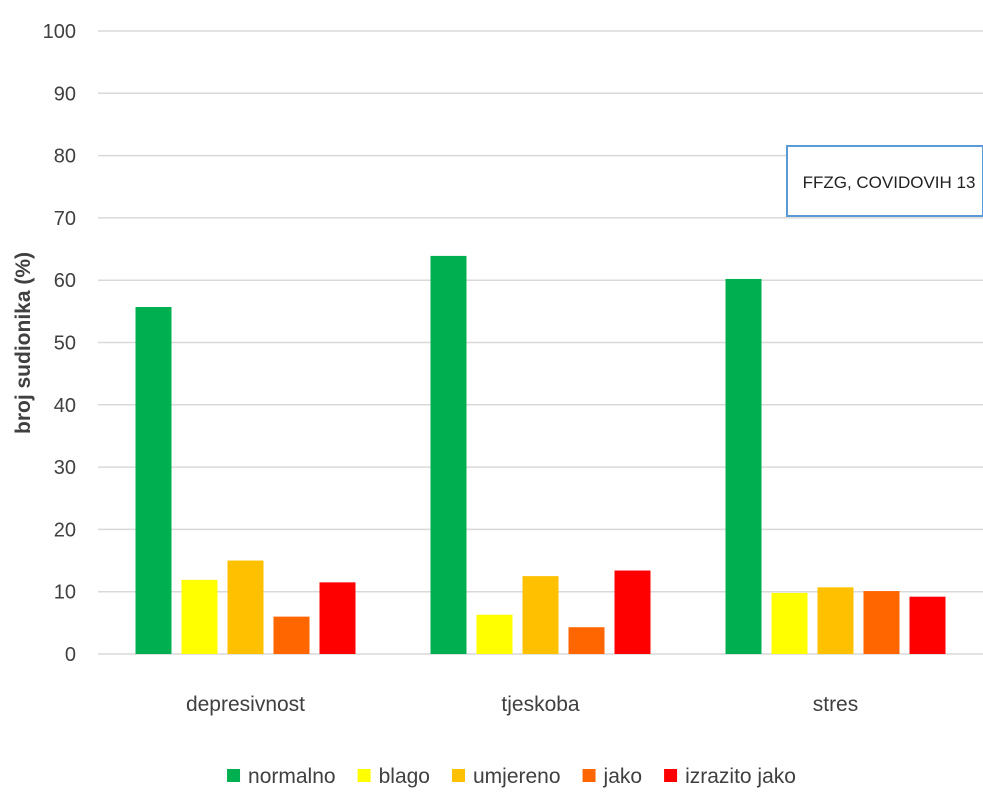 This screenshot has width=983, height=795. What do you see at coordinates (65, 593) in the screenshot?
I see `y-tick-label: 10` at bounding box center [65, 593].